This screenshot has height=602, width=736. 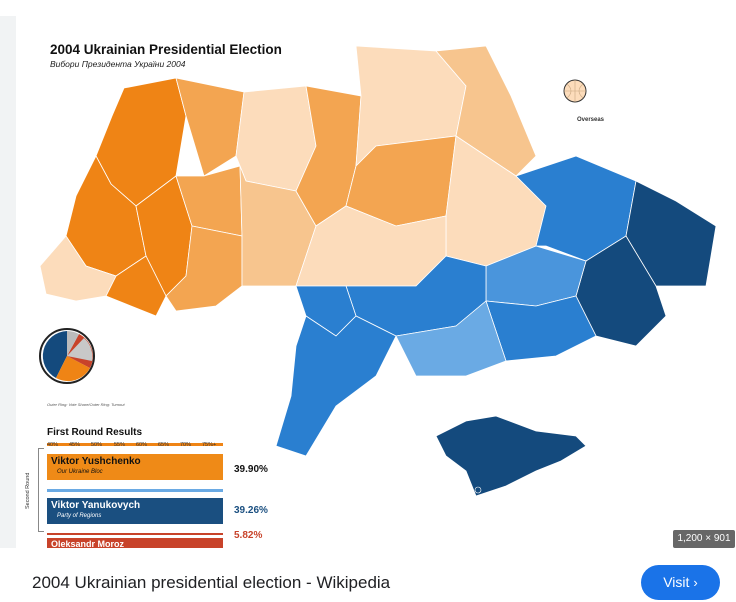 I want to click on candidate-party: Party of Regions, so click(x=79, y=516).